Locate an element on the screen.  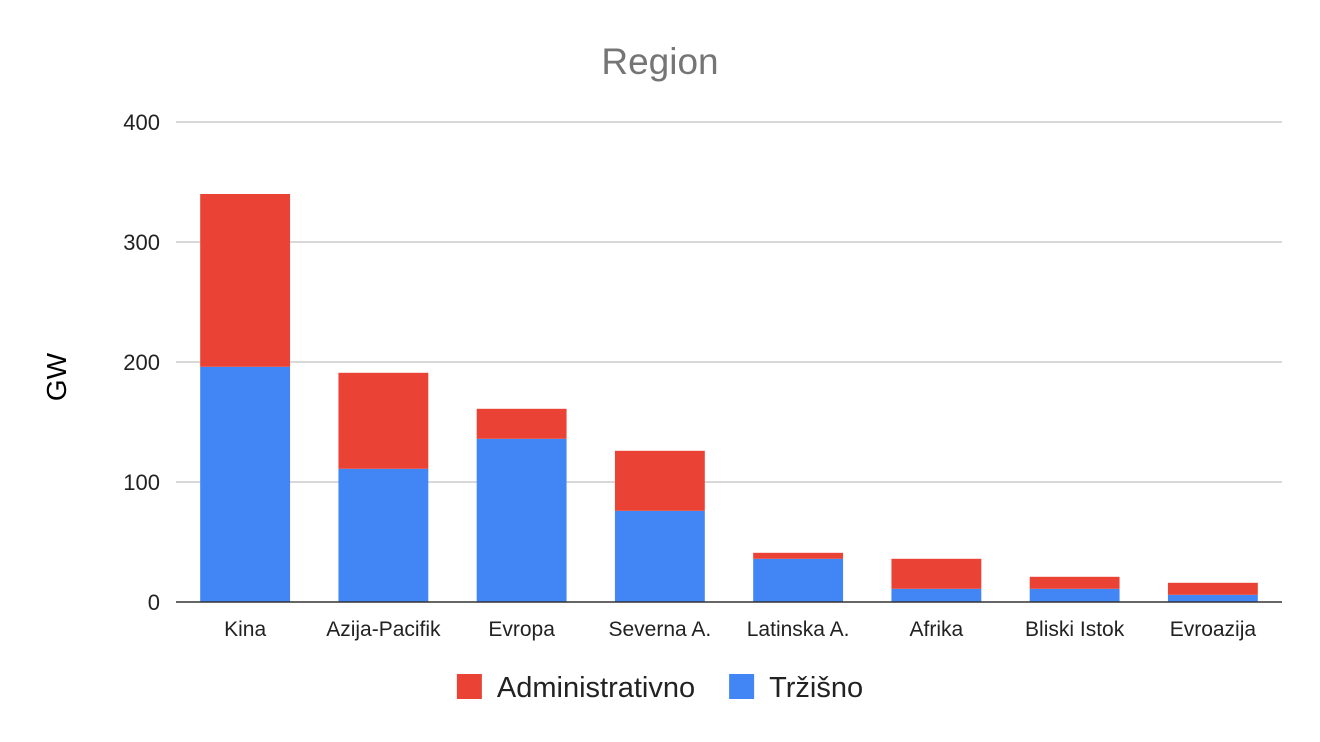
legend: Administrativno Tržišno is located at coordinates (659, 688).